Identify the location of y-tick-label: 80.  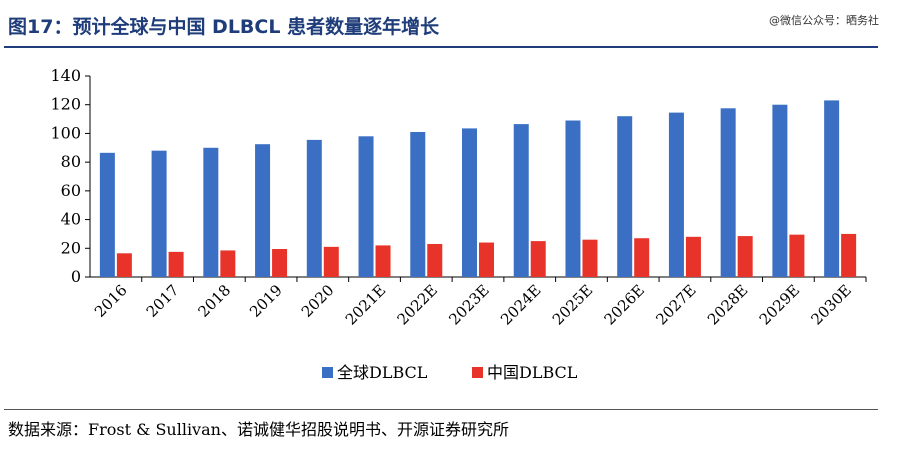
(71, 161).